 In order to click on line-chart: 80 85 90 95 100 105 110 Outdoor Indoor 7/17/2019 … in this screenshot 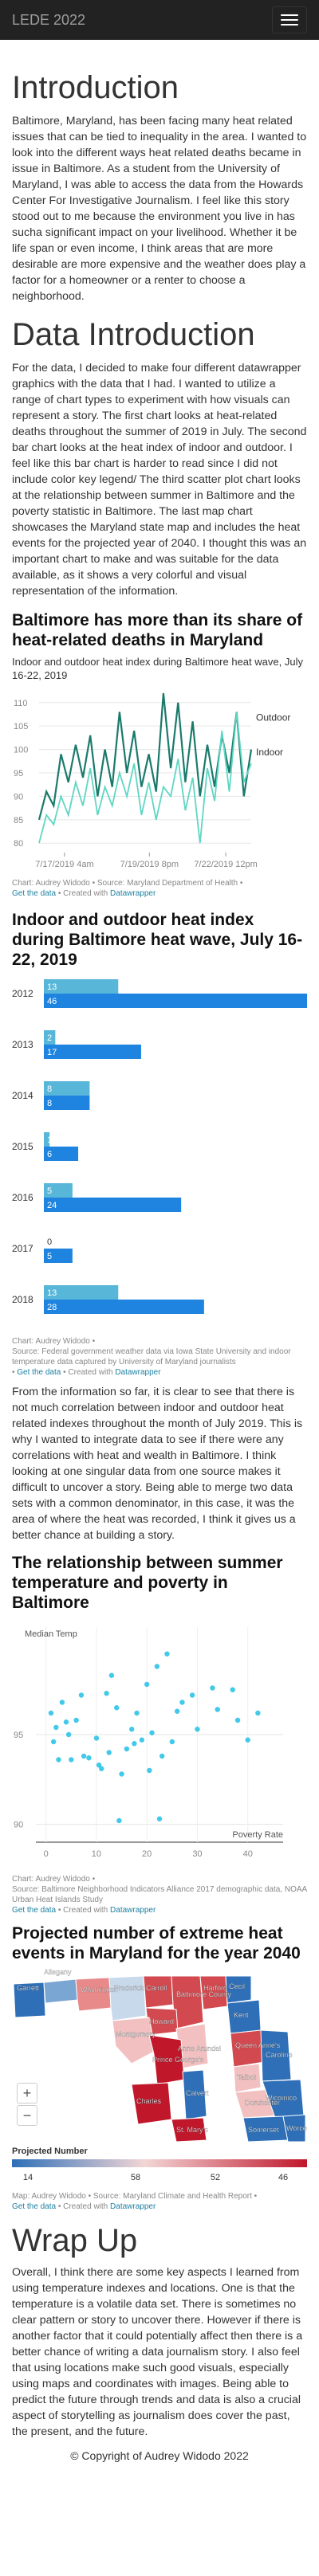, I will do `click(152, 781)`.